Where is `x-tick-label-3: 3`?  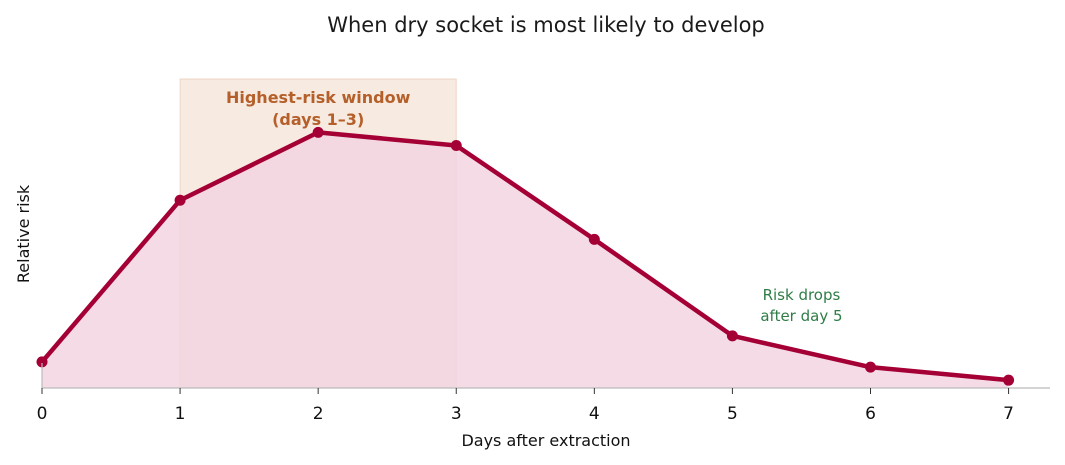
x-tick-label-3: 3 is located at coordinates (456, 414).